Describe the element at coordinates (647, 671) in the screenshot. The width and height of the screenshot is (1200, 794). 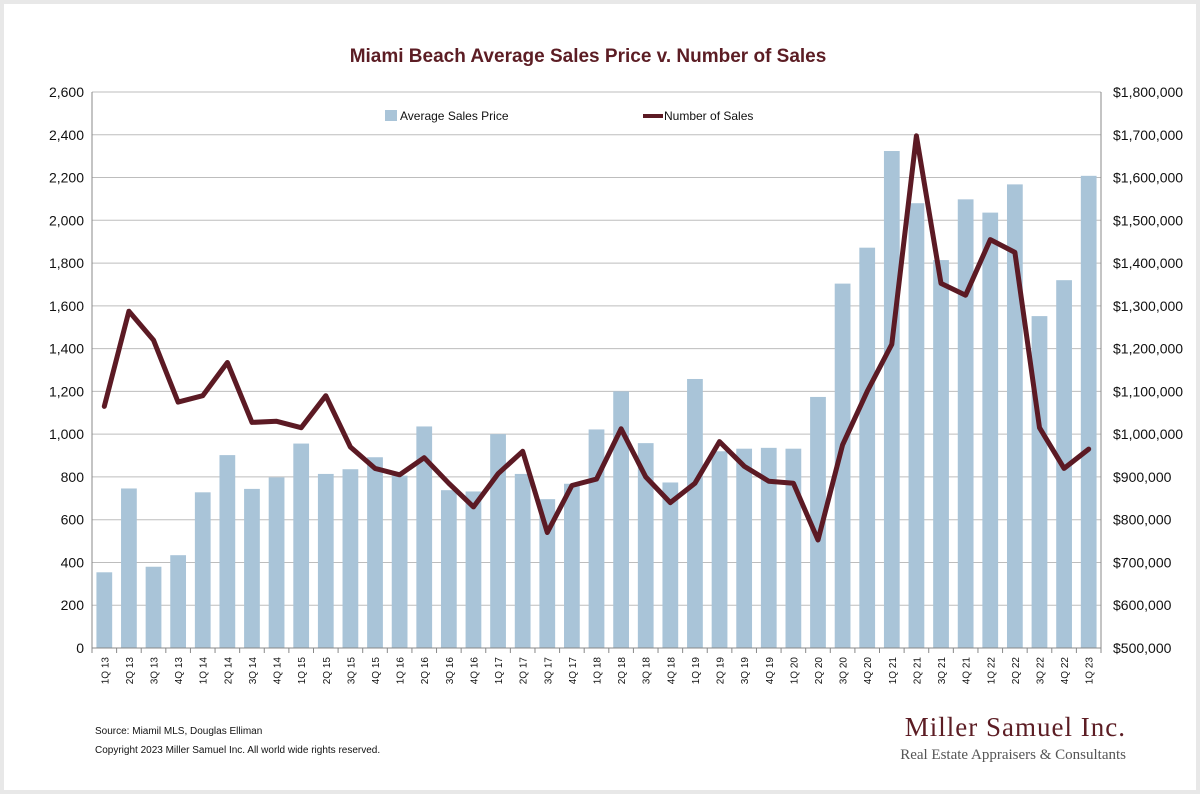
I see `x-tick-label: 3Q 18` at that location.